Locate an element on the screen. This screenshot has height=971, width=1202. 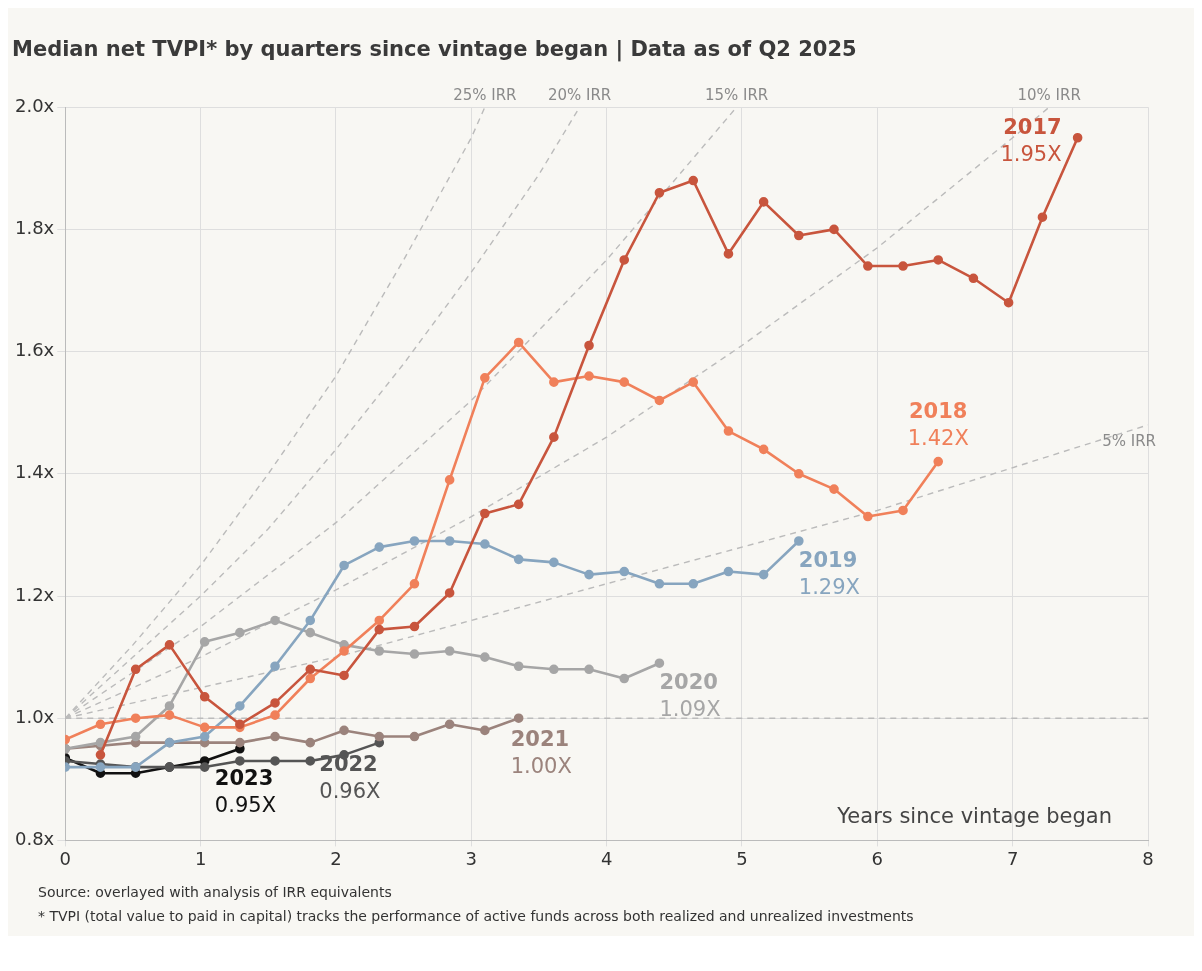
series-label: 2020 is located at coordinates (688, 682).